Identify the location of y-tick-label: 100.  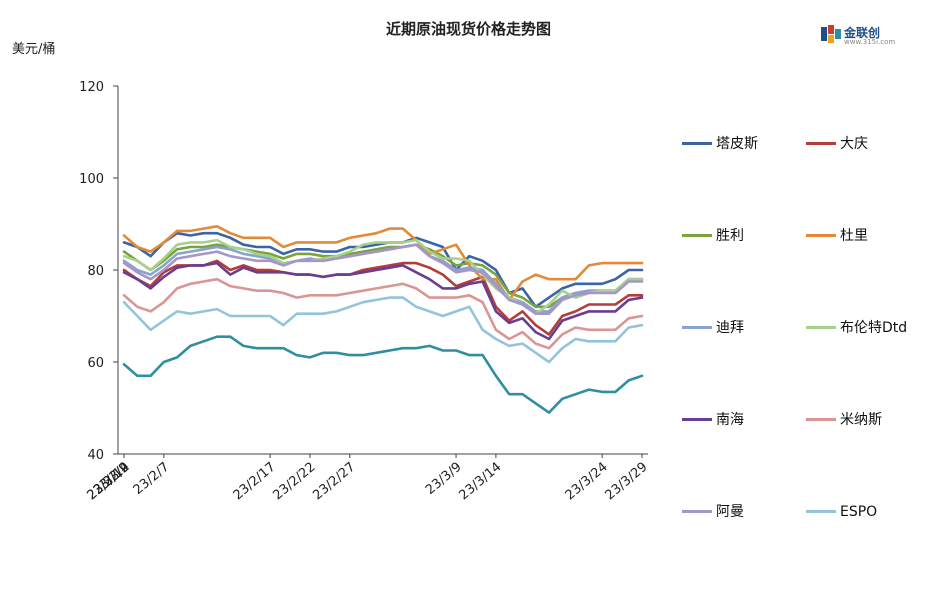
(91, 179).